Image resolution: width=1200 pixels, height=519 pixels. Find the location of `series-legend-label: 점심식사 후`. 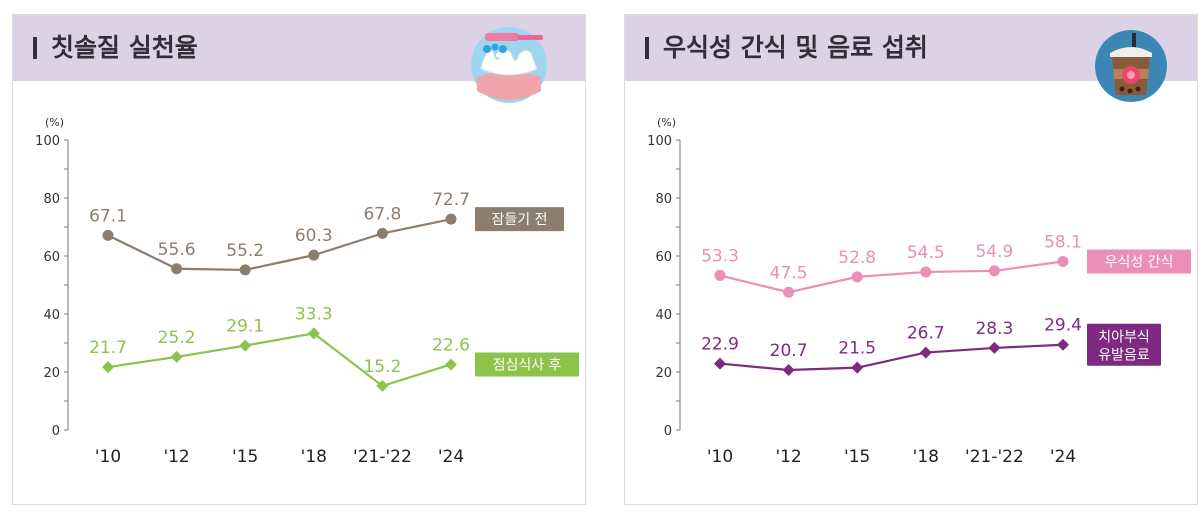

series-legend-label: 점심식사 후 is located at coordinates (527, 365).